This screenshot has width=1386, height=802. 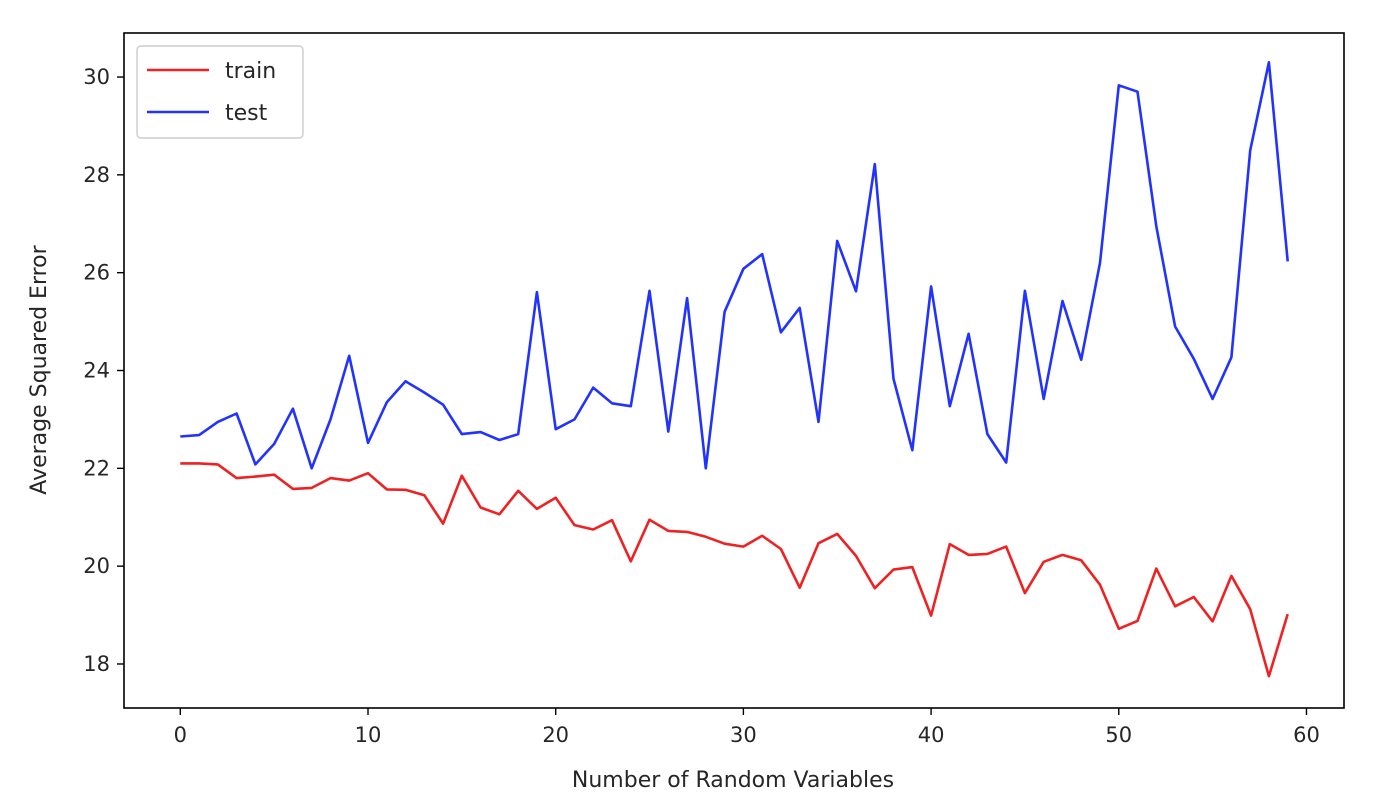 What do you see at coordinates (96, 273) in the screenshot?
I see `y-tick-label: 26` at bounding box center [96, 273].